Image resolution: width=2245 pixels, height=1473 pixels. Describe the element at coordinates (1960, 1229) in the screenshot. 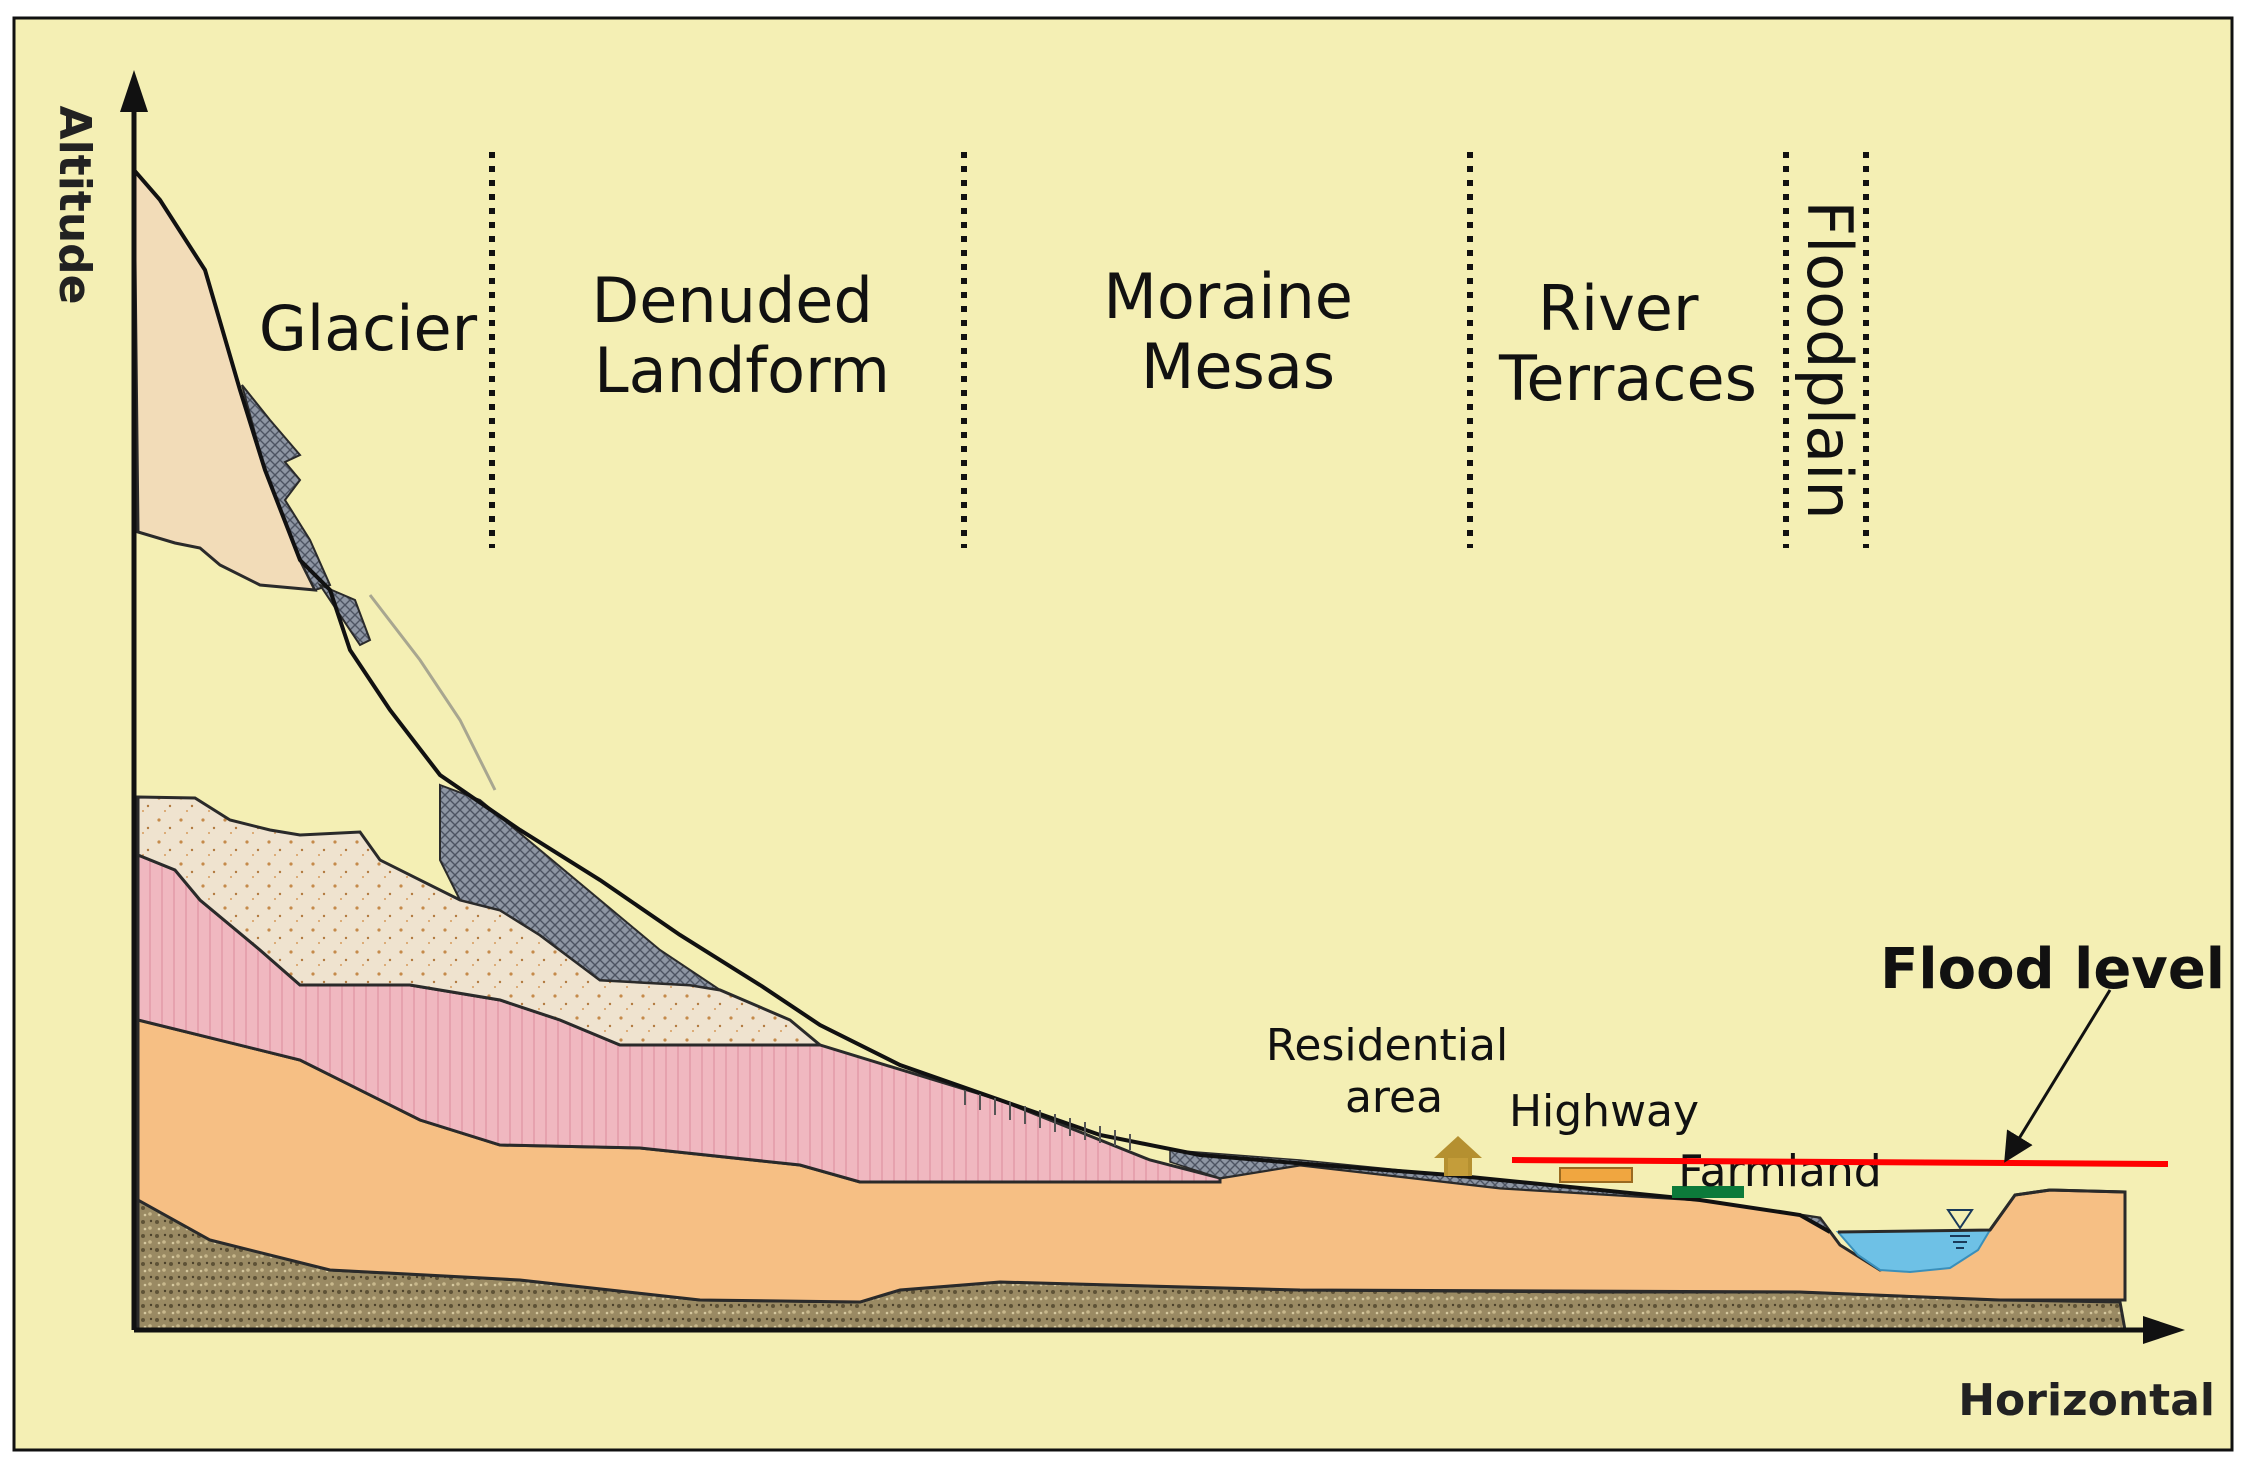

I see `water-level-icon` at that location.